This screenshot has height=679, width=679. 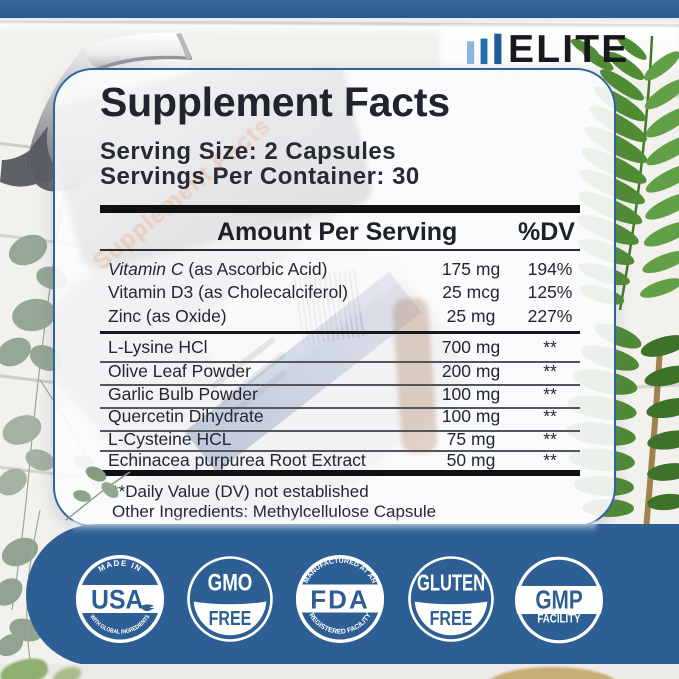 I want to click on svg-text: ELITE, so click(x=569, y=49).